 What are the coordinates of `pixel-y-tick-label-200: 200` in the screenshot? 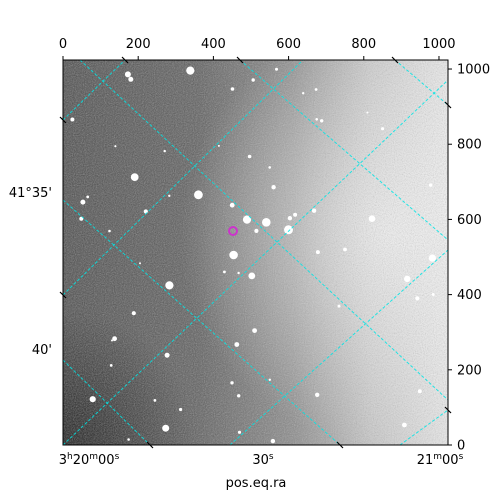 It's located at (469, 370).